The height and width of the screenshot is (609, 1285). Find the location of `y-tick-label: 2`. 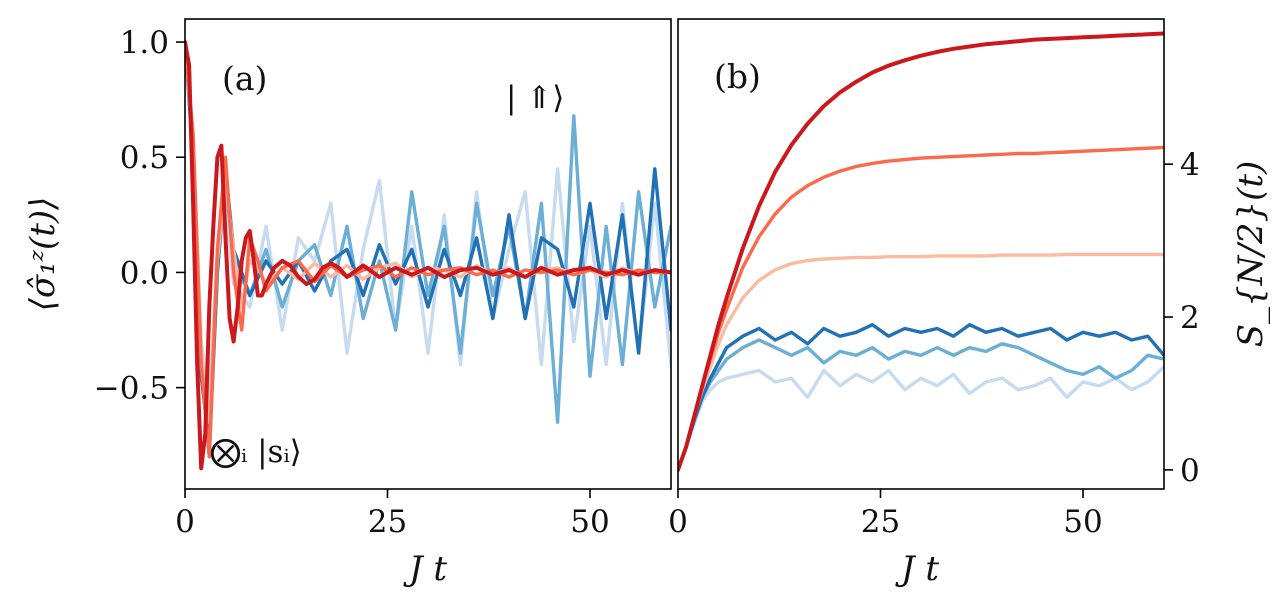

y-tick-label: 2 is located at coordinates (1190, 318).